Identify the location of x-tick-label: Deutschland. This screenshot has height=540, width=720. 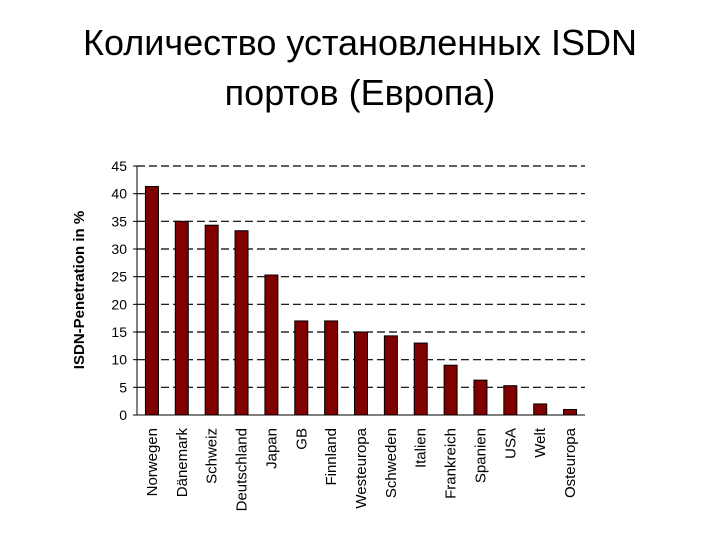
(242, 469).